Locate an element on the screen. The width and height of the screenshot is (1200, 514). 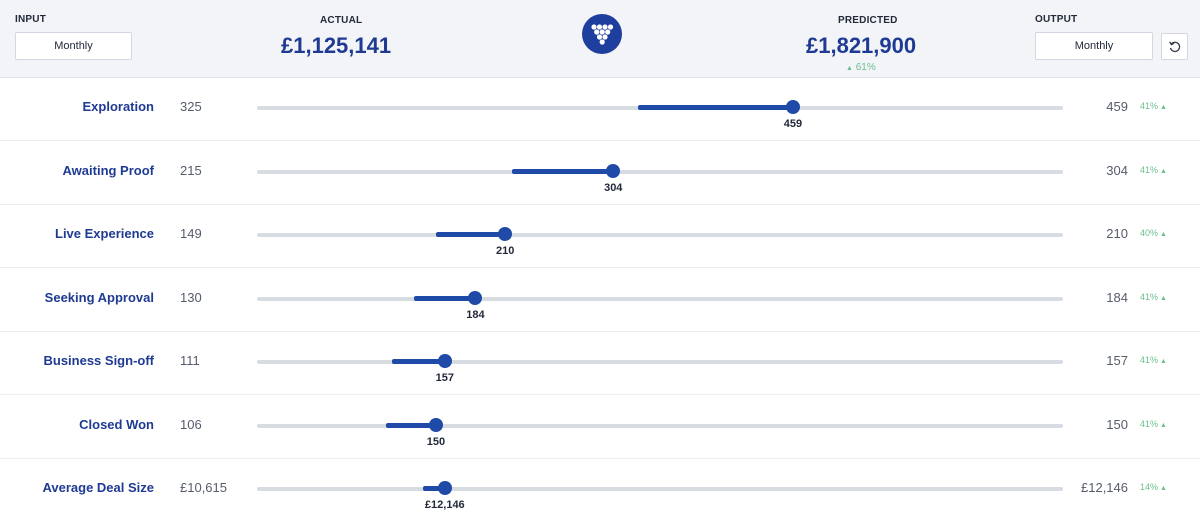
grape-cluster-icon is located at coordinates (602, 34).